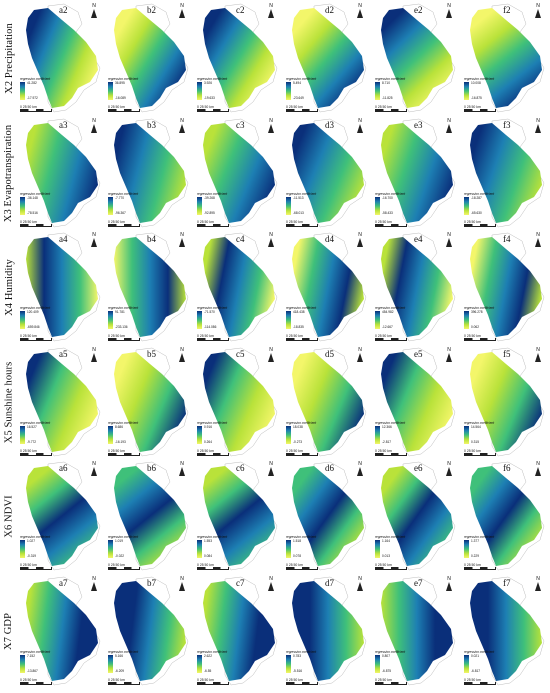  Describe the element at coordinates (507, 125) in the screenshot. I see `panel-tag: f3` at that location.